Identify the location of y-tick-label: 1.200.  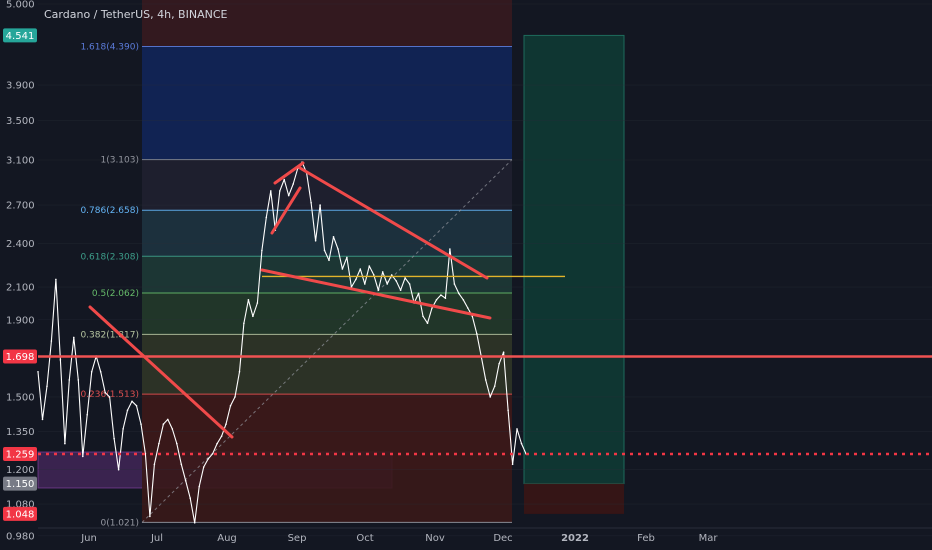
(20, 470).